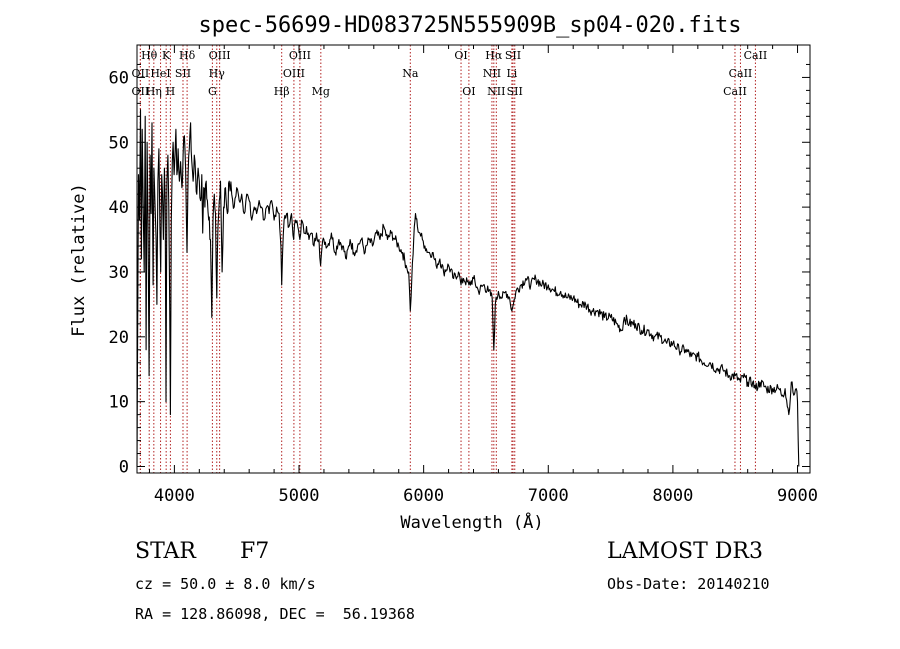 This screenshot has height=649, width=900. I want to click on y-tick-label: 60, so click(119, 78).